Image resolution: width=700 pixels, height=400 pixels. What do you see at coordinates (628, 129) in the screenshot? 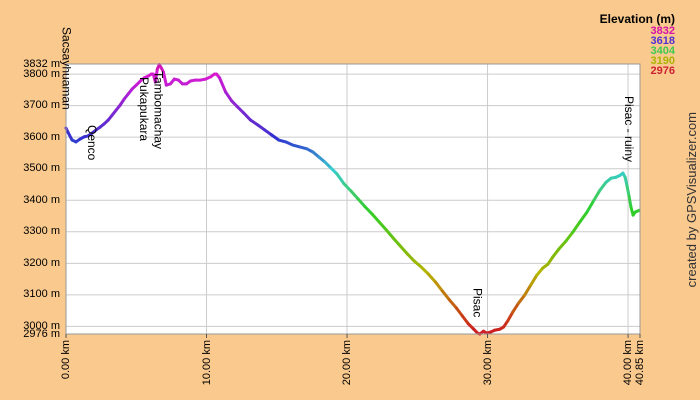
I see `waypoint-label: Pisac - ruiny` at bounding box center [628, 129].